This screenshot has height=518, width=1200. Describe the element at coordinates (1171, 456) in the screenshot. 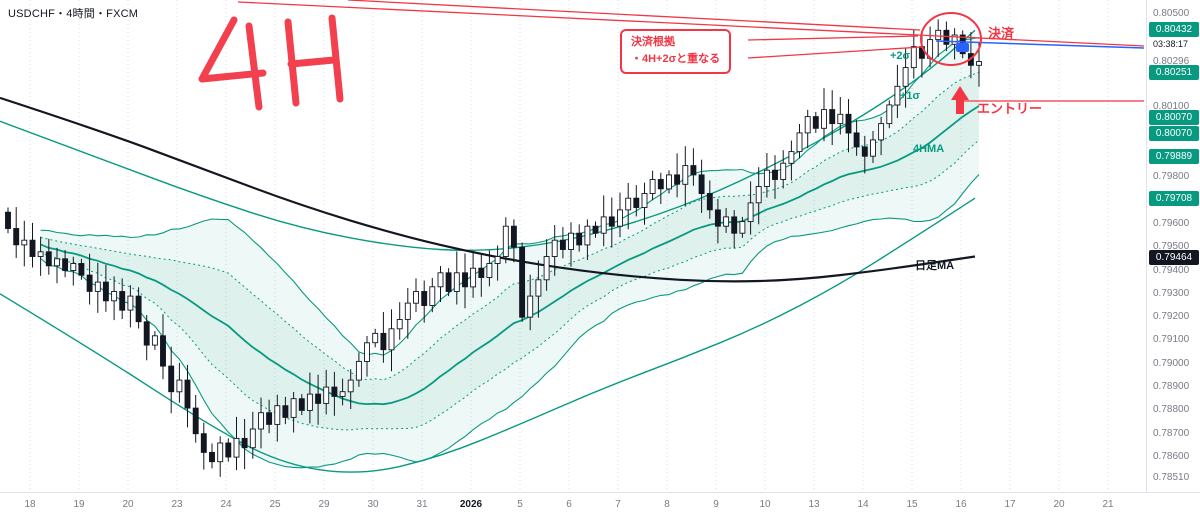

I see `price-label: 0.78600` at that location.